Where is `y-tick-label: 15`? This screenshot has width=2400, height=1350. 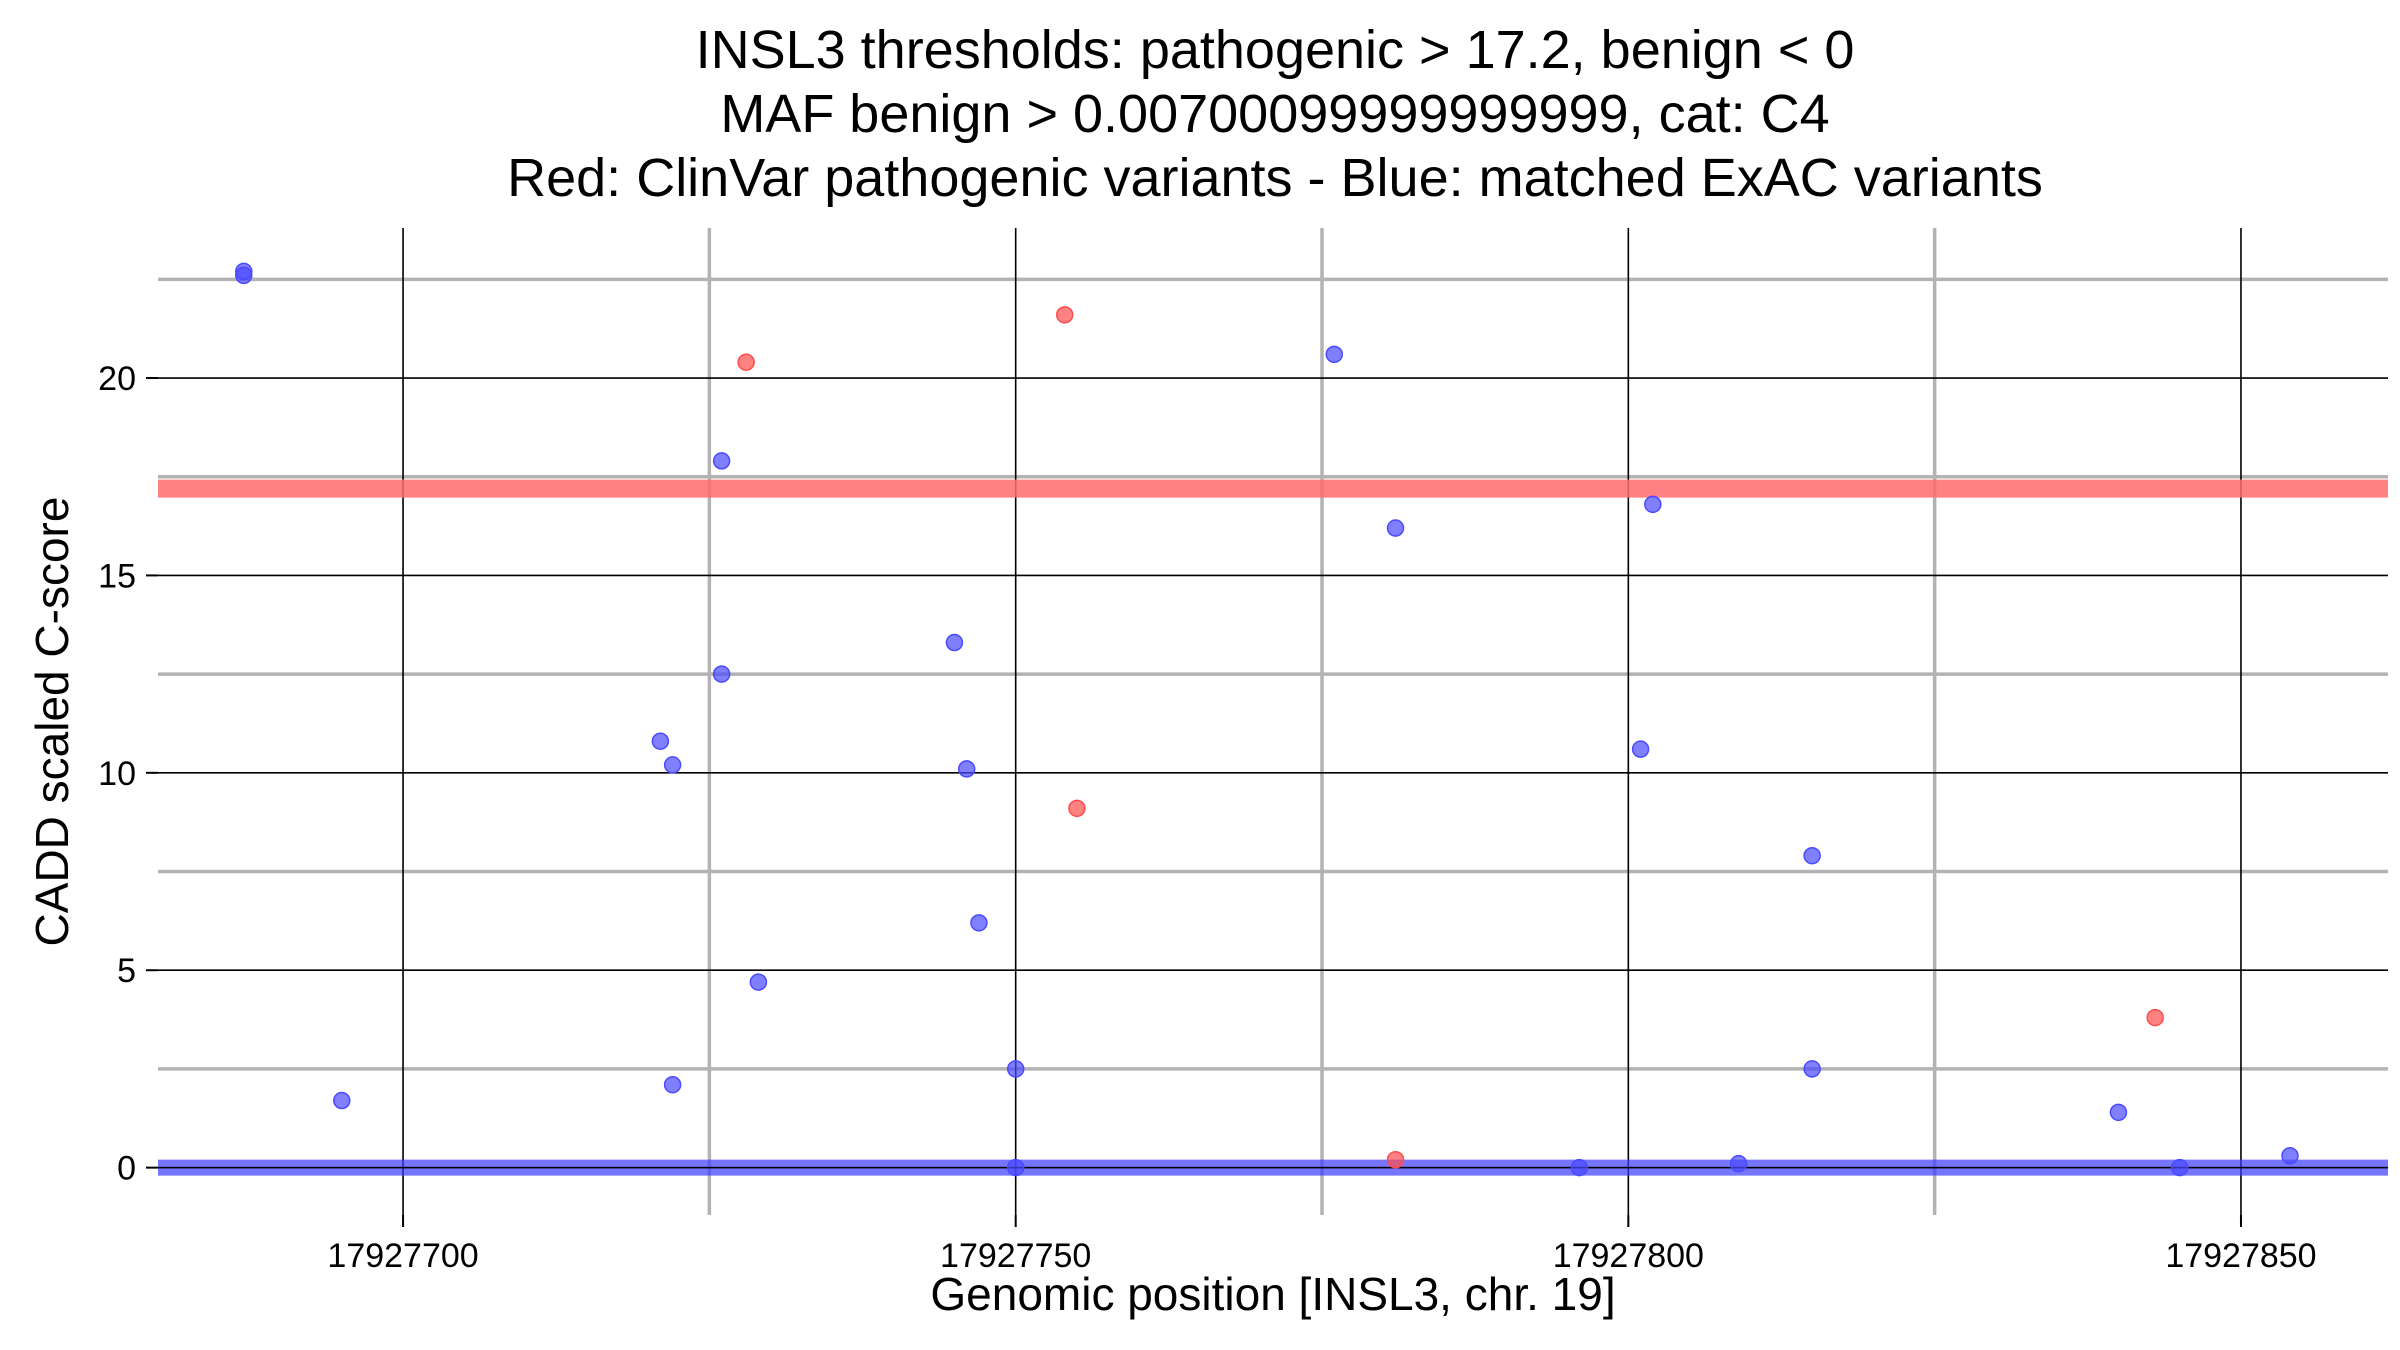
y-tick-label: 15 is located at coordinates (117, 576).